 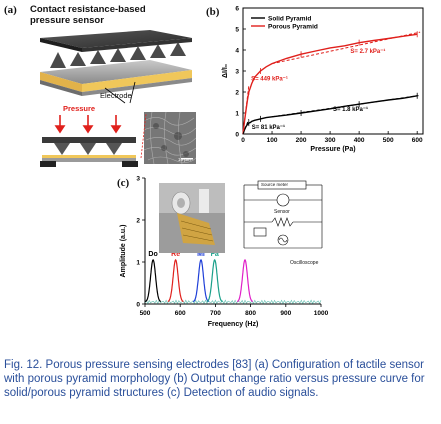 What do you see at coordinates (88, 149) in the screenshot?
I see `cross-pyramids` at bounding box center [88, 149].